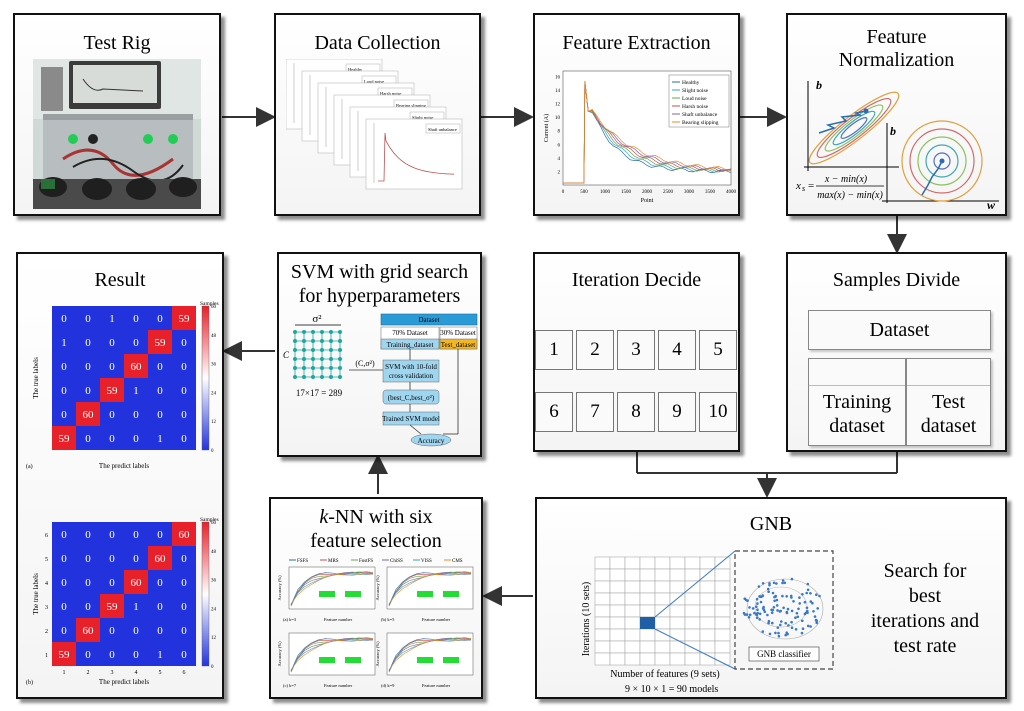 Image resolution: width=1024 pixels, height=711 pixels. Describe the element at coordinates (290, 619) in the screenshot. I see `subplot-tag: (a) k=3` at that location.